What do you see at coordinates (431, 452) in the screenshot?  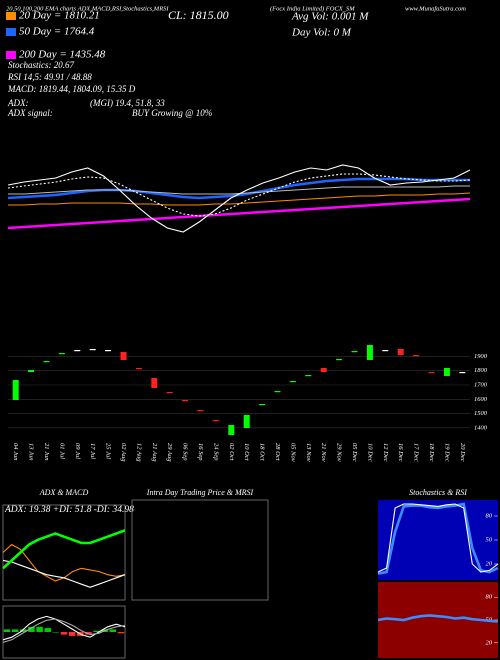 I see `x-tick-label: 18 Dec` at bounding box center [431, 452].